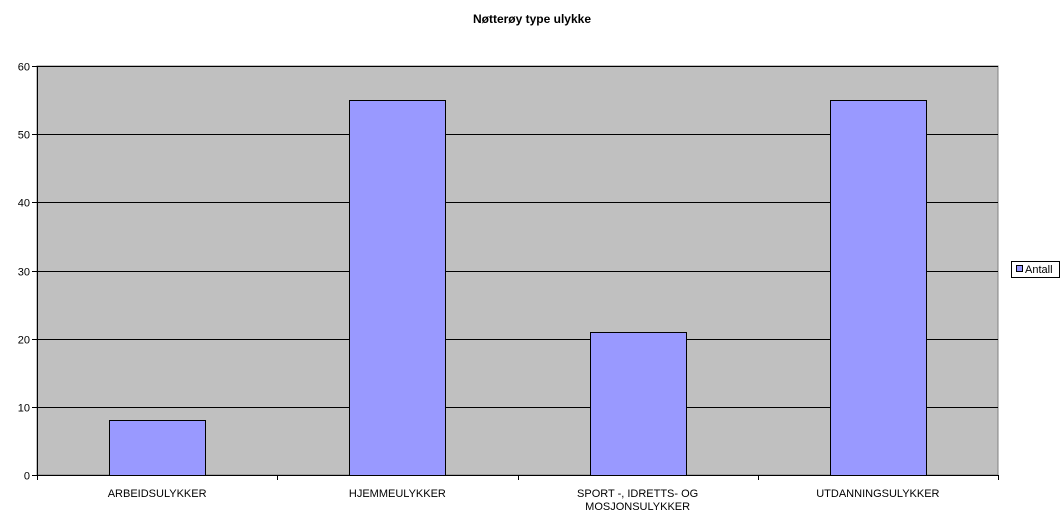  I want to click on y-tick-label: 10, so click(24, 409).